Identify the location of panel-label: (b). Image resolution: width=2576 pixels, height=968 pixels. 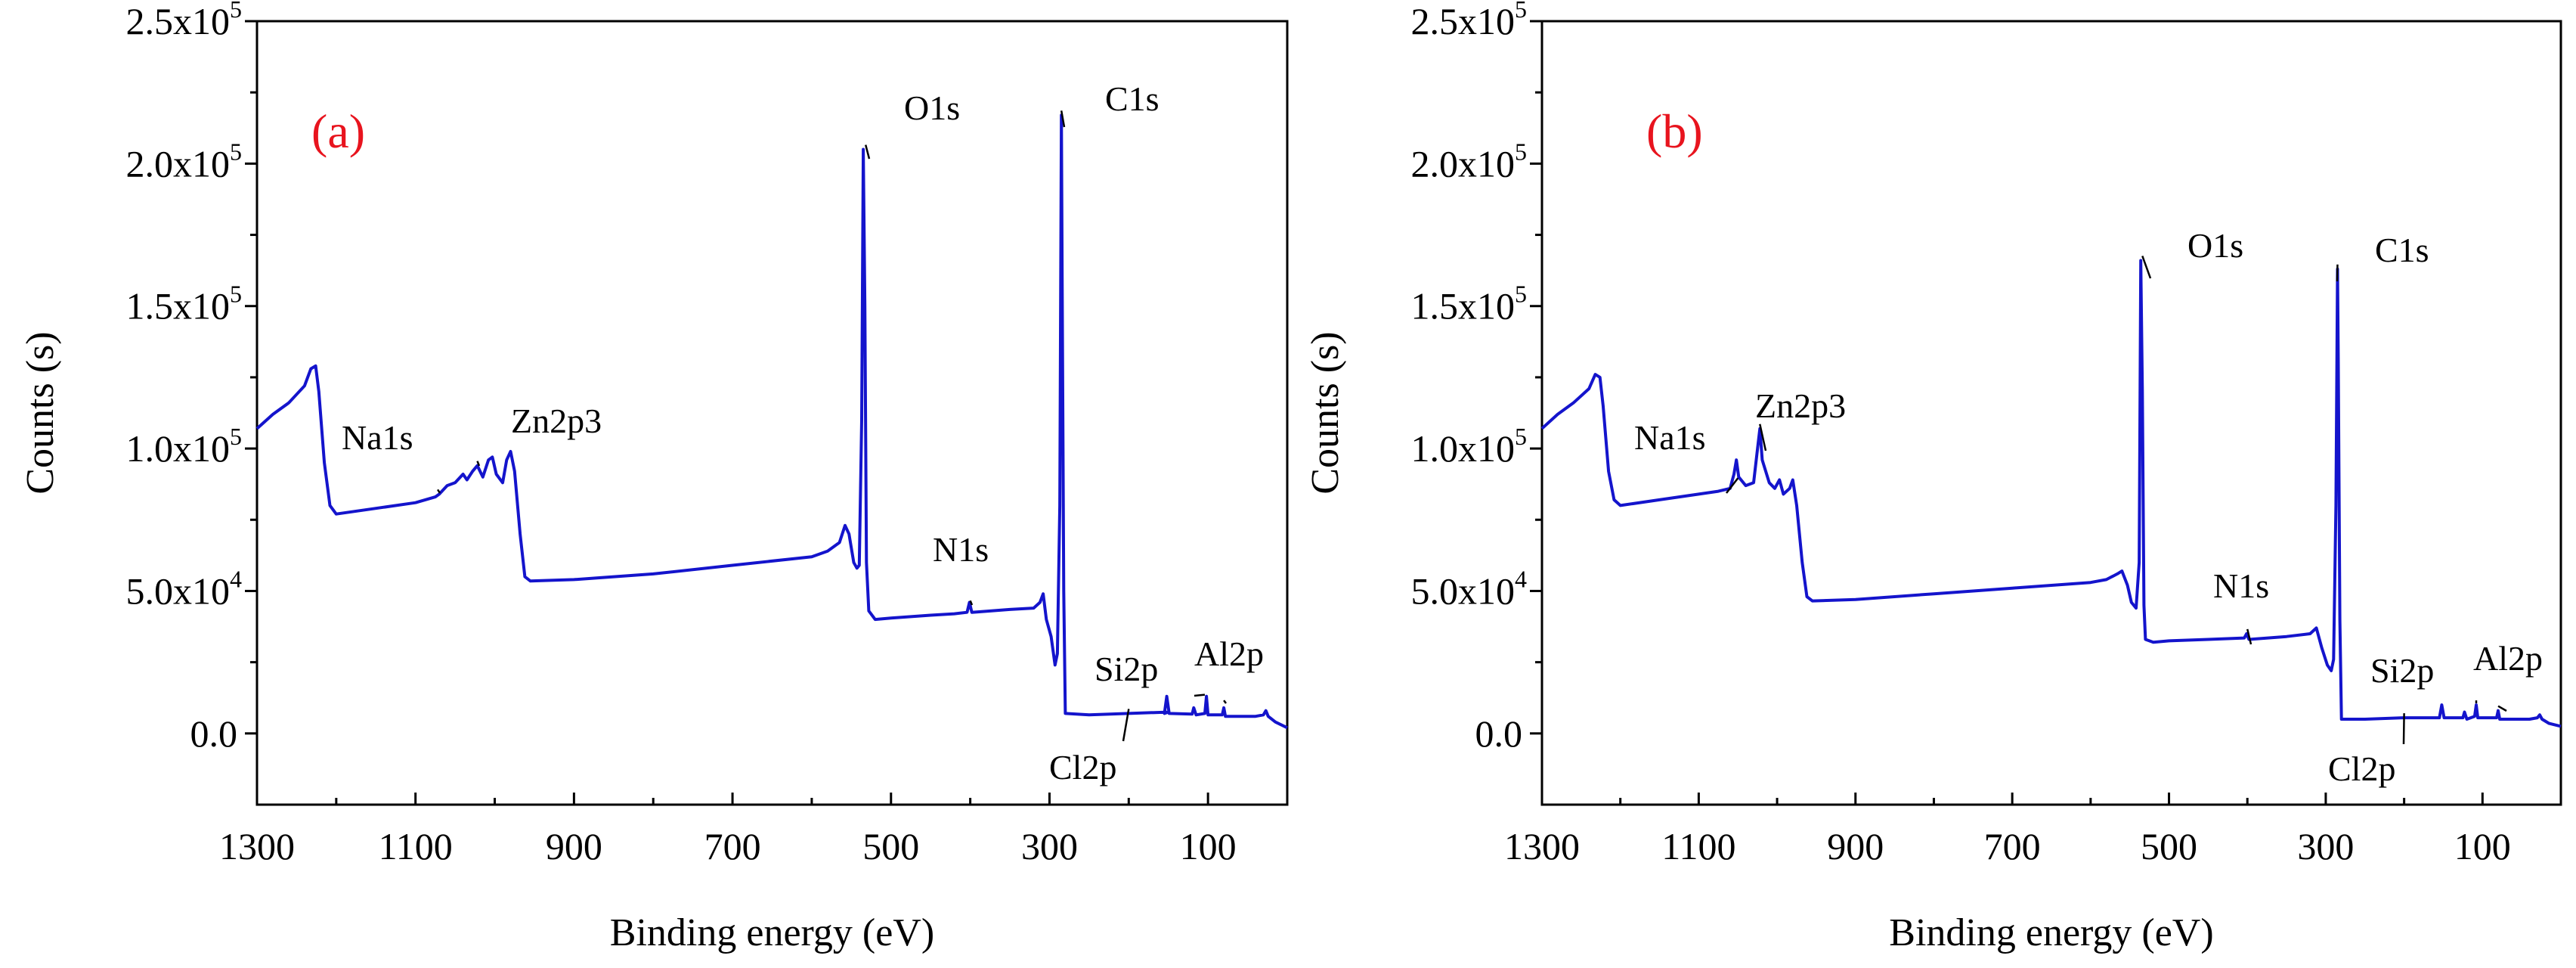
(1674, 131).